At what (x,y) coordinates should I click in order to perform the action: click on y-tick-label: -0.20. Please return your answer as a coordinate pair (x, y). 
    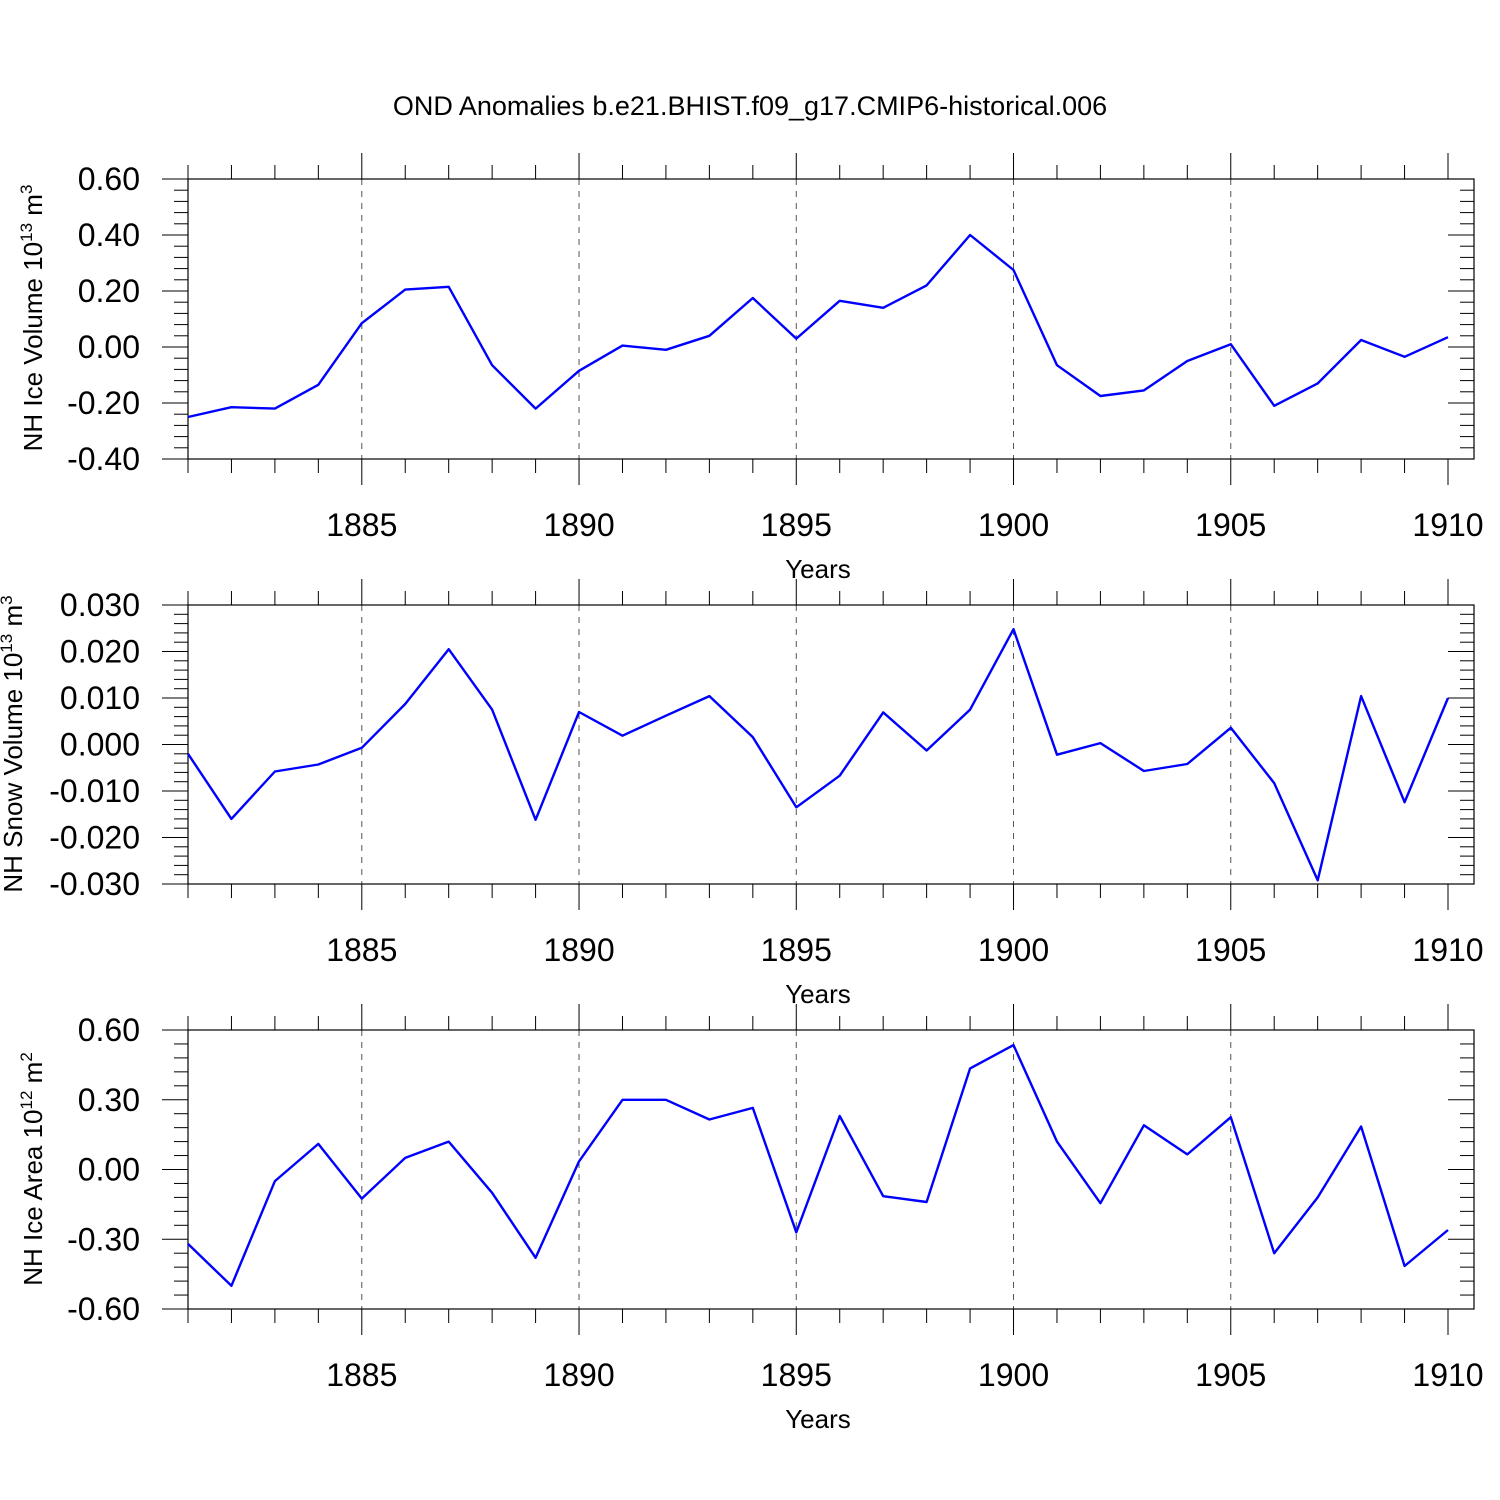
    Looking at the image, I should click on (103, 403).